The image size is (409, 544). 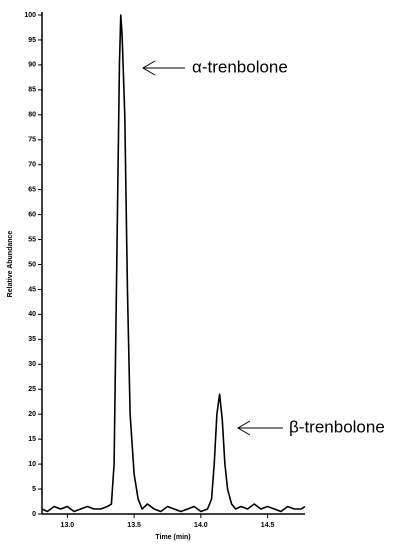 What do you see at coordinates (32, 40) in the screenshot?
I see `y-tick-label: 95` at bounding box center [32, 40].